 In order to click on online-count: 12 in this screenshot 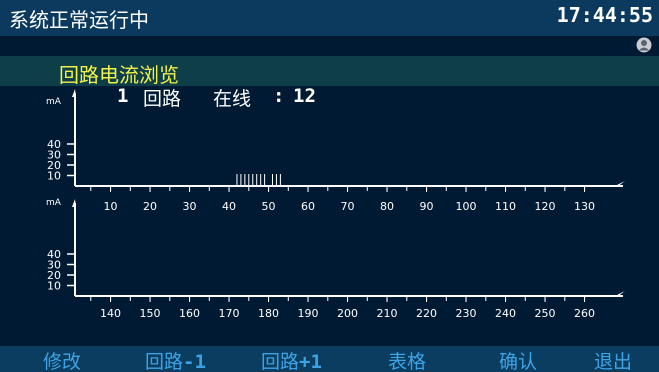, I will do `click(304, 96)`.